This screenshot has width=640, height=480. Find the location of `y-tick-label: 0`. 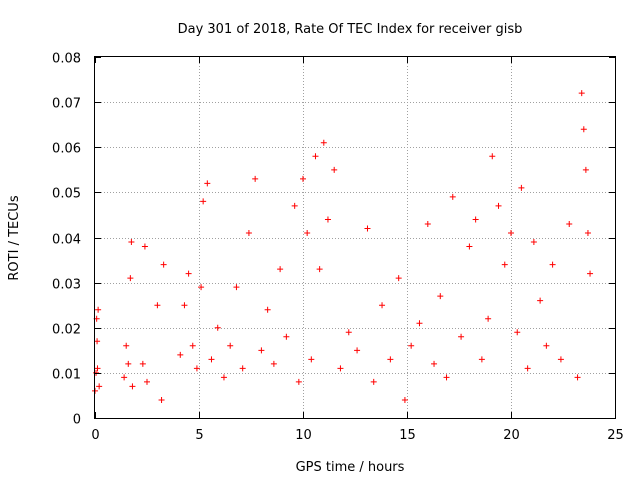

y-tick-label: 0 is located at coordinates (77, 420).